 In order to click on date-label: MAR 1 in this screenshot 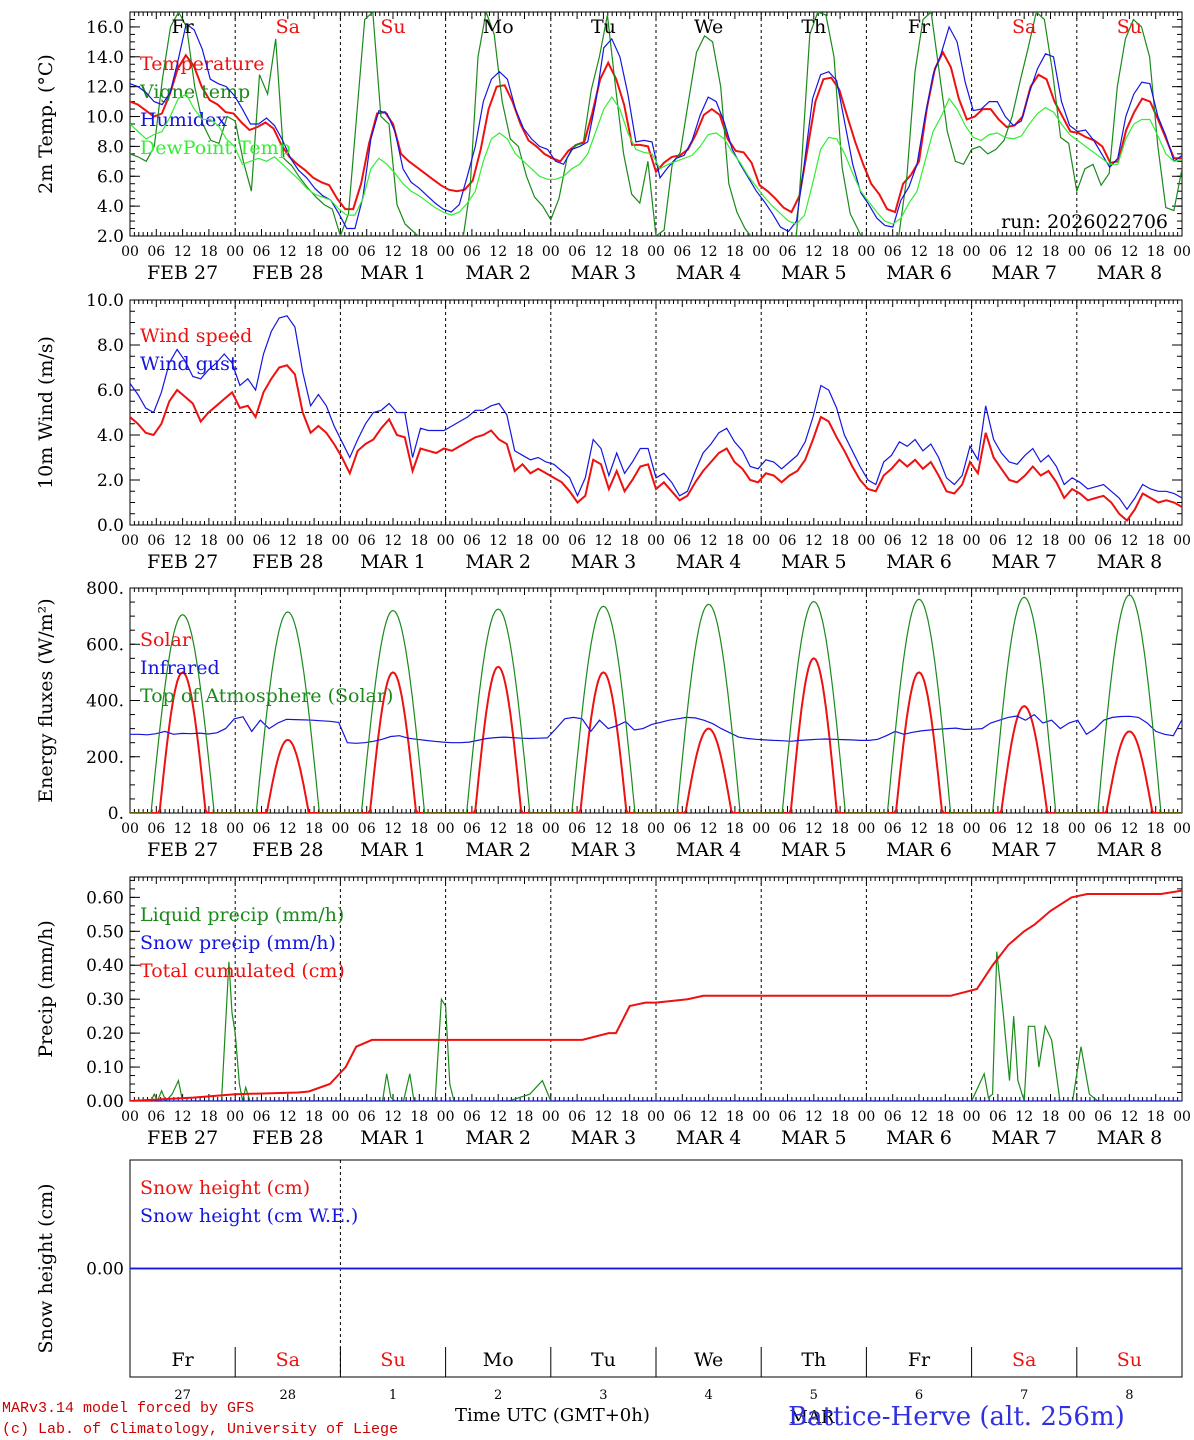, I will do `click(393, 850)`.